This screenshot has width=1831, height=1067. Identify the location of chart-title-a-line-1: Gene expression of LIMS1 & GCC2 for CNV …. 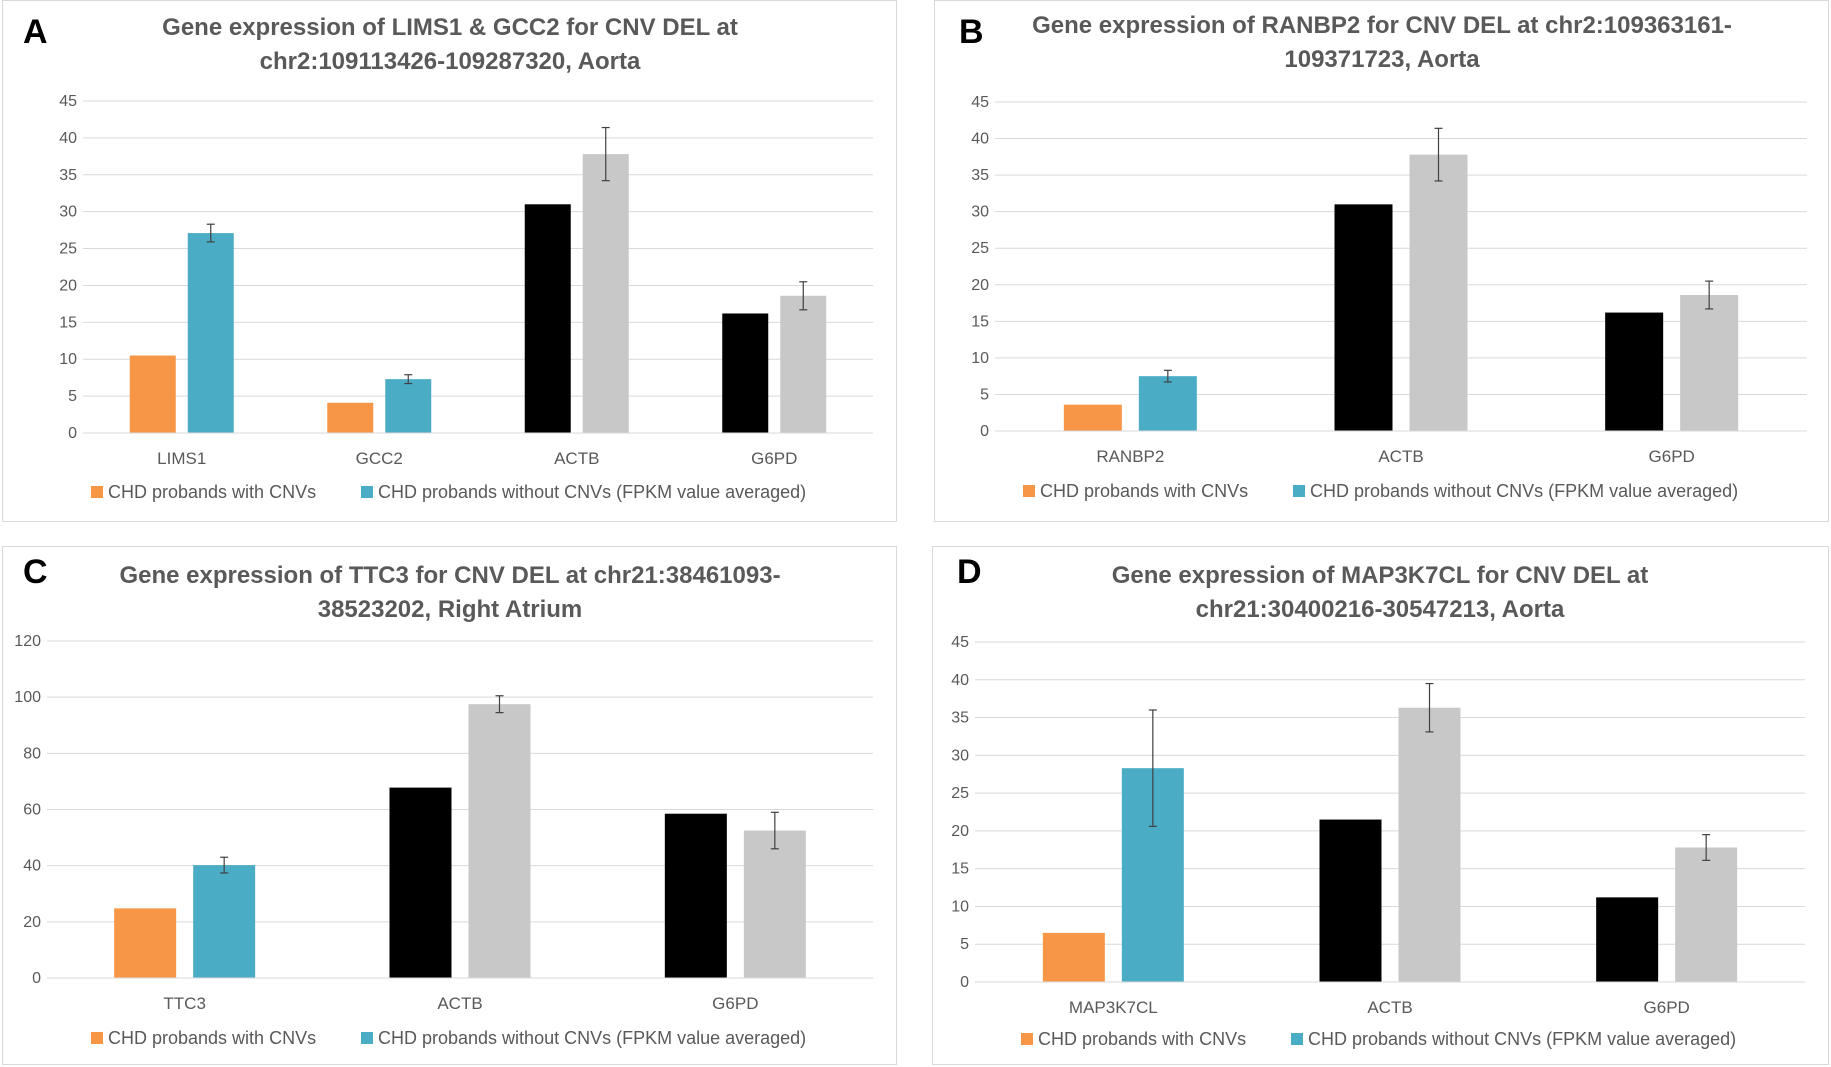
(450, 27).